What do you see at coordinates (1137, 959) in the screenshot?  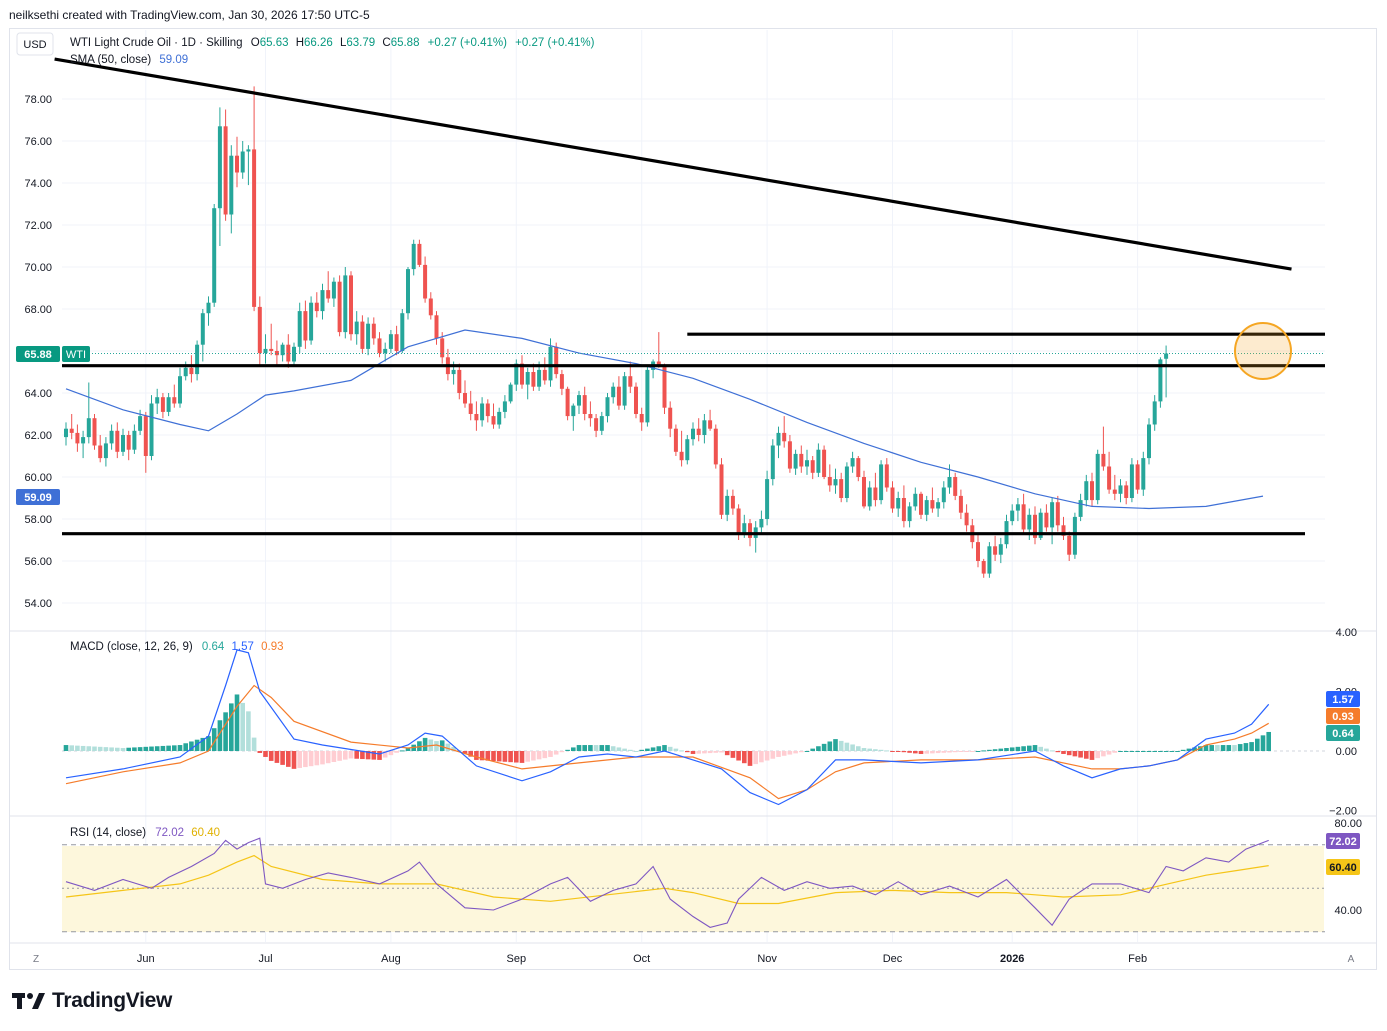 I see `time-tick-label: Feb` at bounding box center [1137, 959].